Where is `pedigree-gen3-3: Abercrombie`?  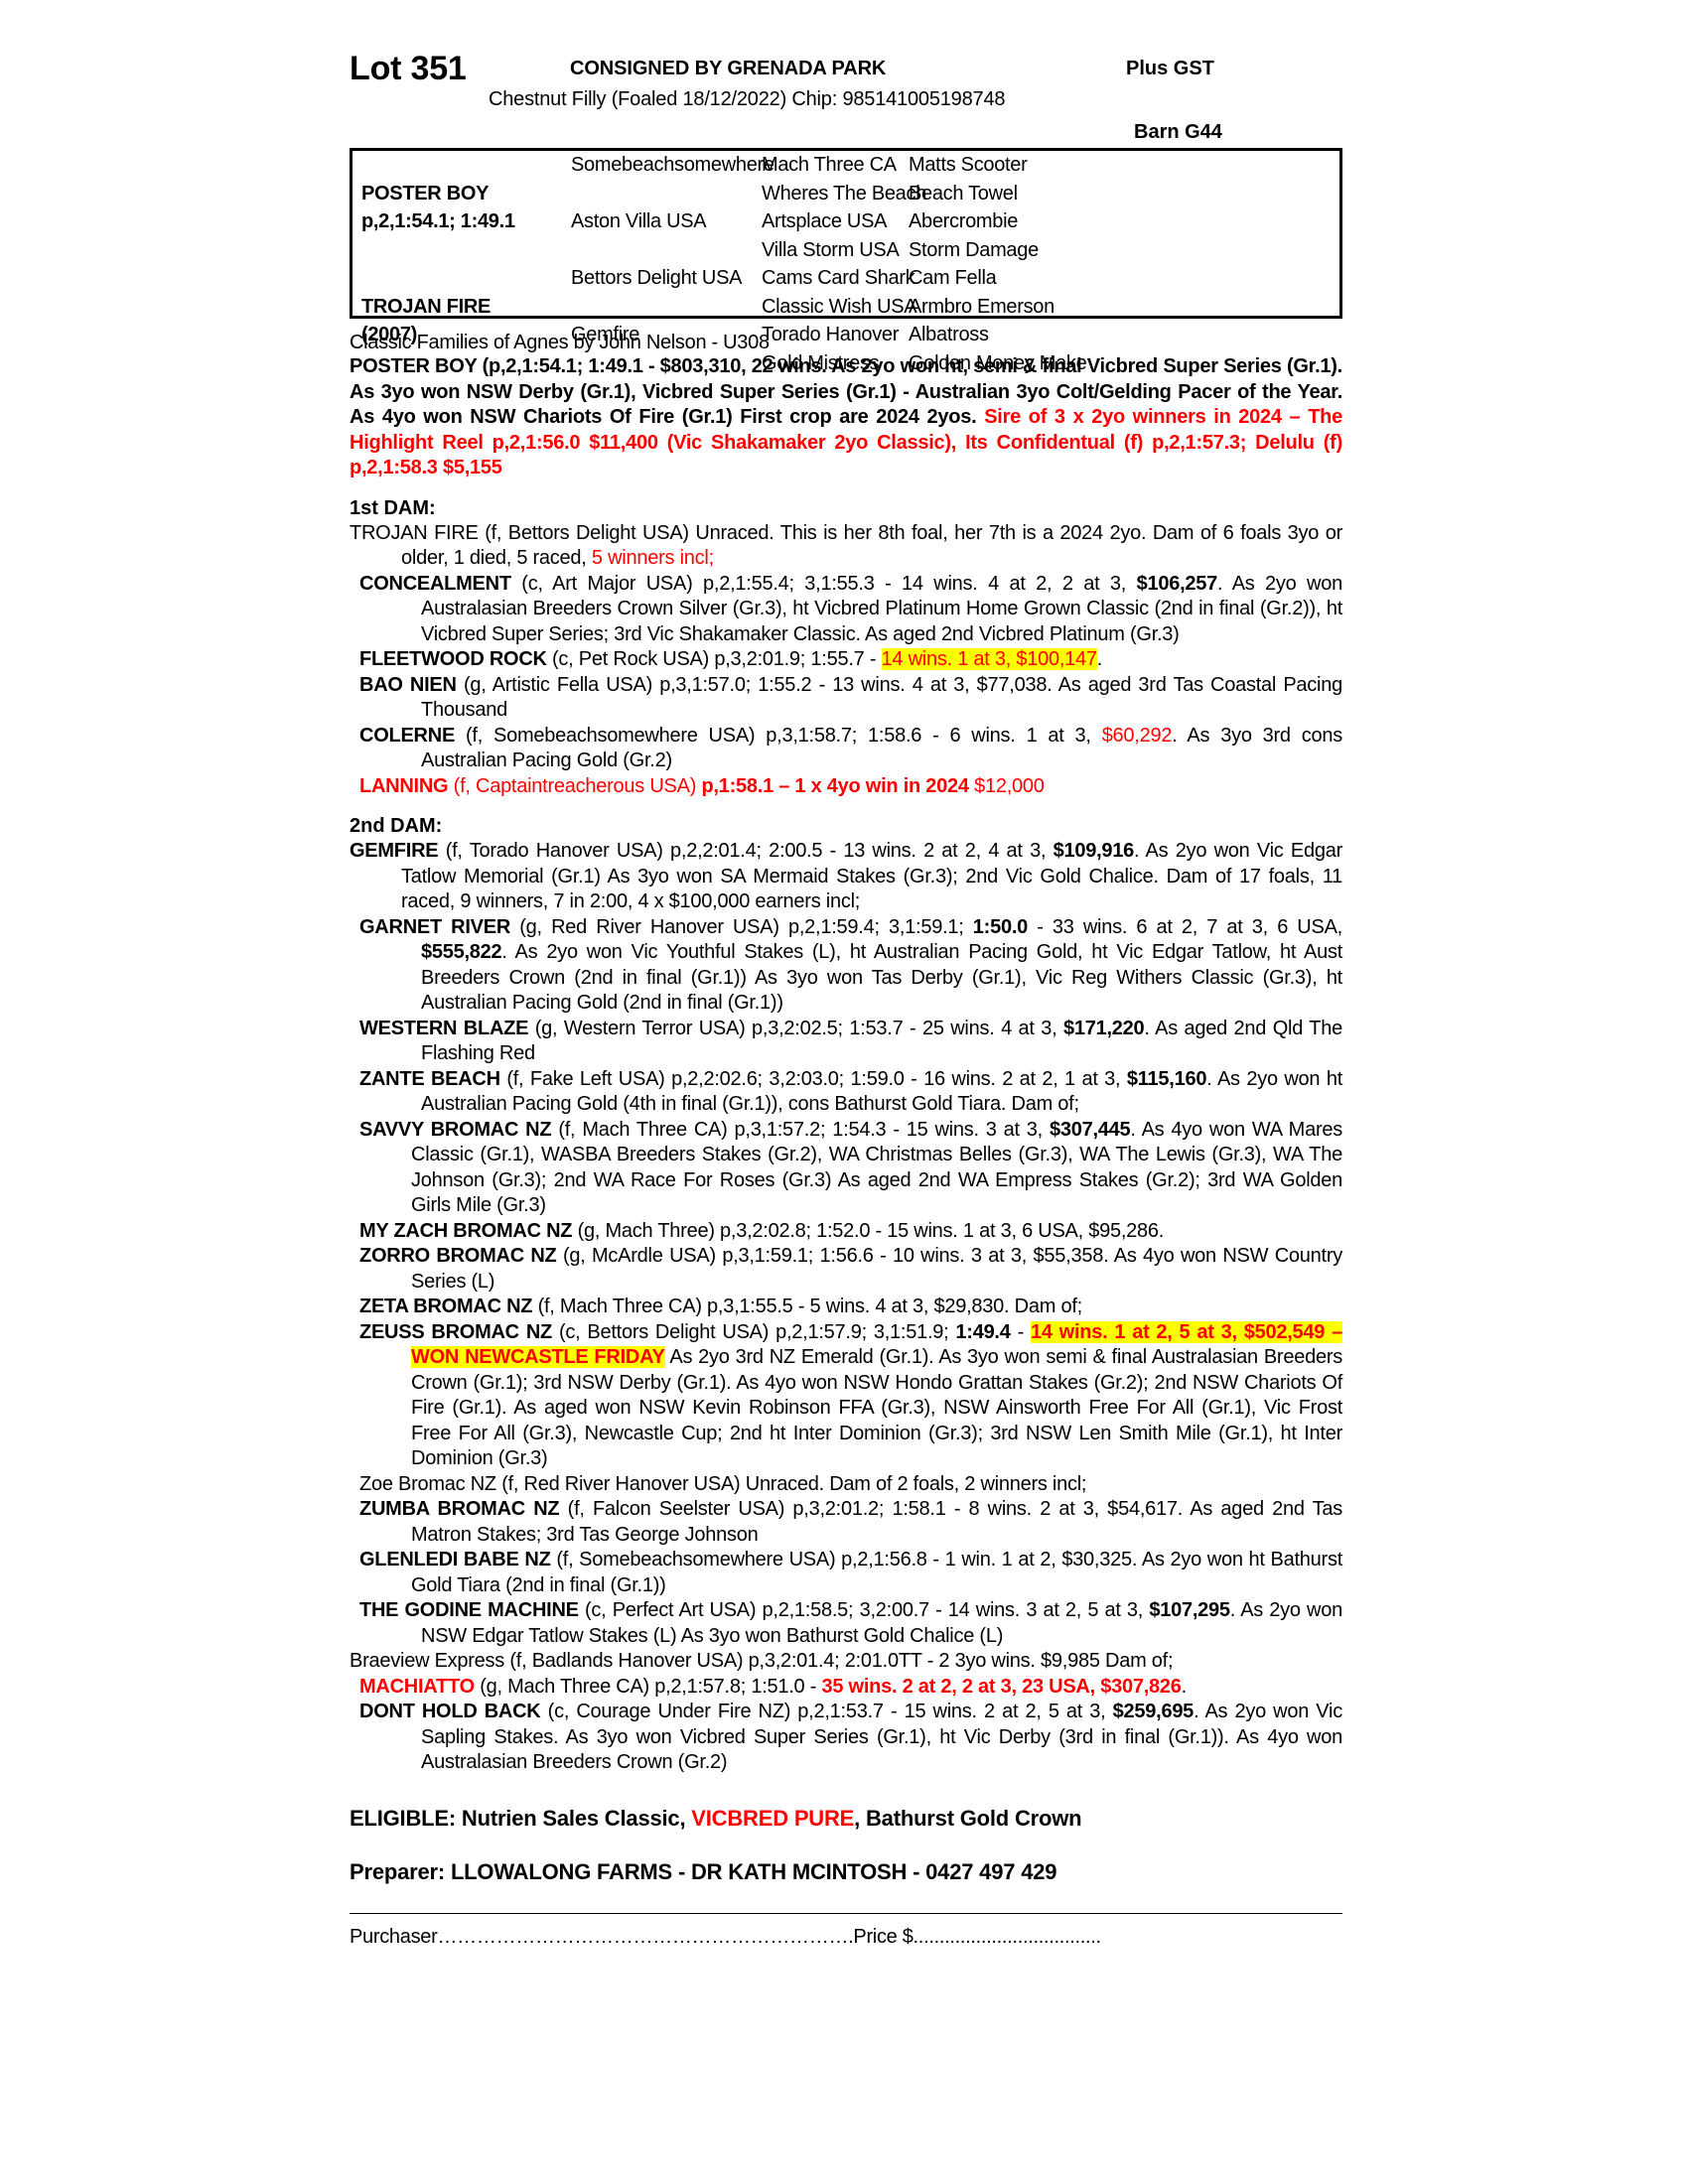
pedigree-gen3-3: Abercrombie is located at coordinates (964, 221).